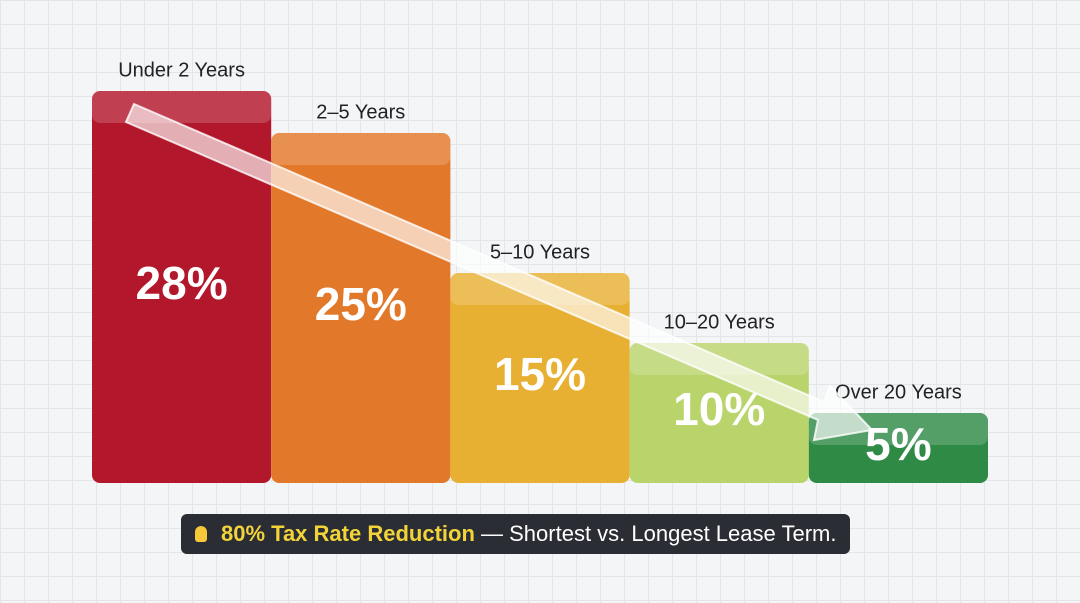  What do you see at coordinates (361, 304) in the screenshot?
I see `value-label: 25%` at bounding box center [361, 304].